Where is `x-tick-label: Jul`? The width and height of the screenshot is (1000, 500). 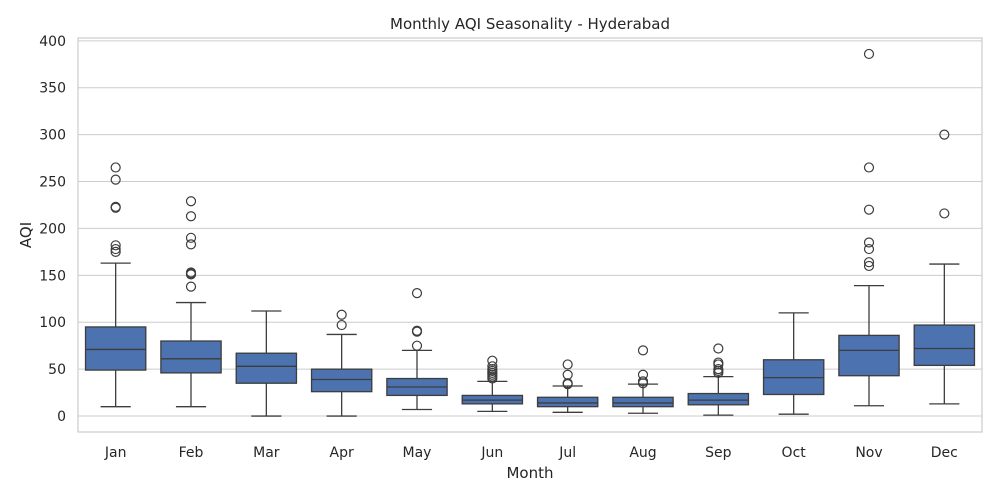 x-tick-label: Jul is located at coordinates (567, 453).